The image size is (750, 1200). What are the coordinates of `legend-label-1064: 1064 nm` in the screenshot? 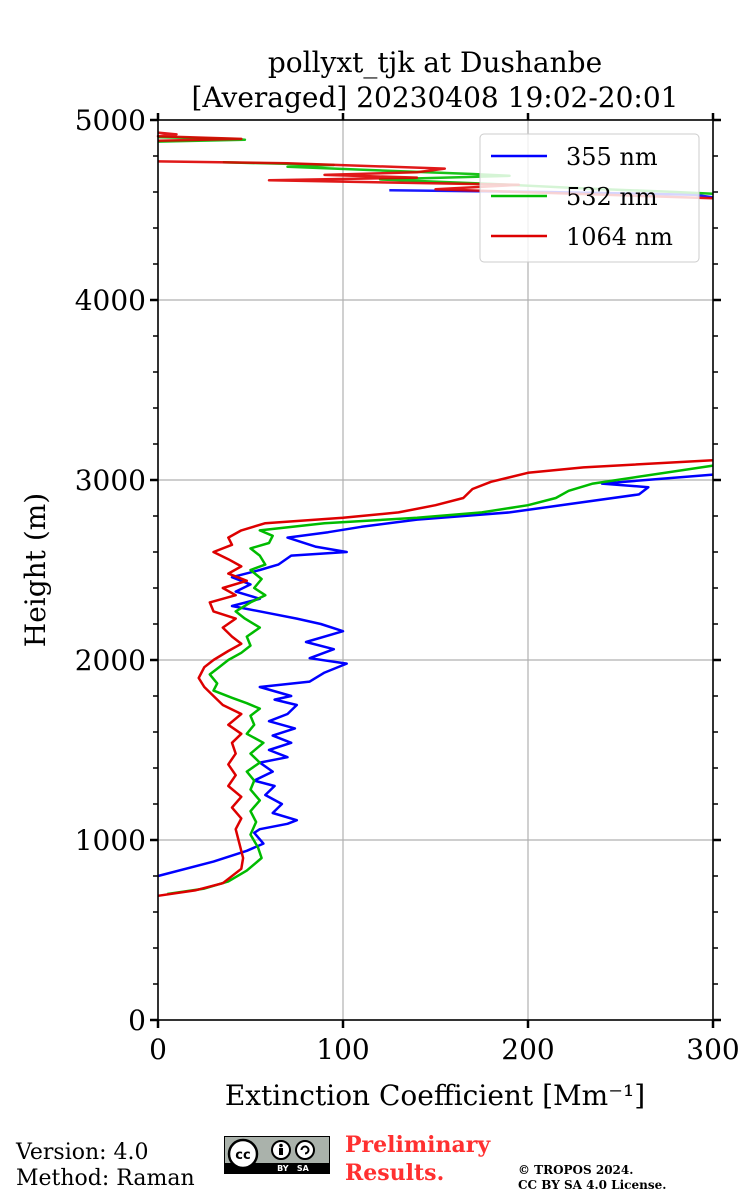 It's located at (619, 237).